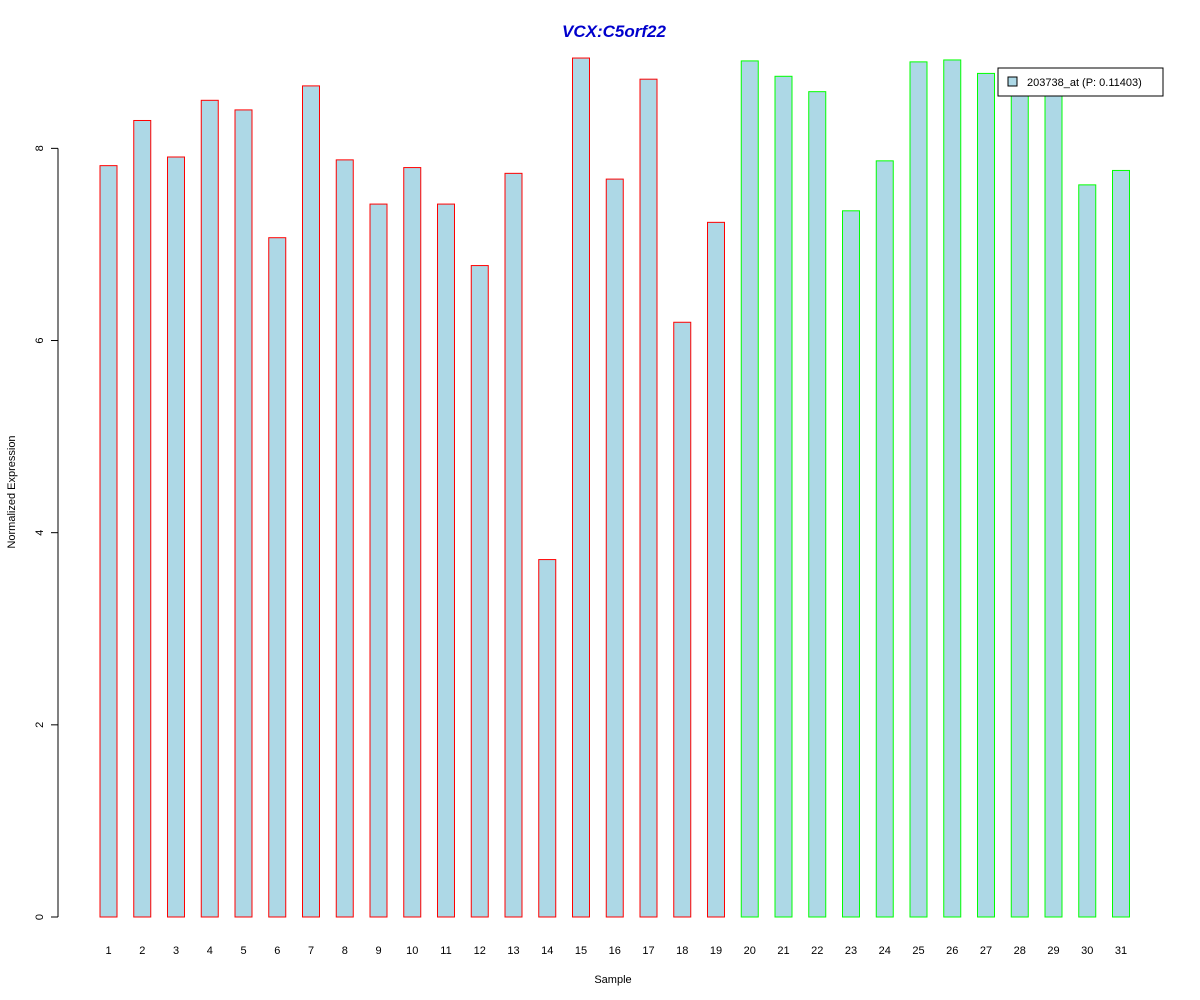  I want to click on x-tick-label: 4, so click(210, 951).